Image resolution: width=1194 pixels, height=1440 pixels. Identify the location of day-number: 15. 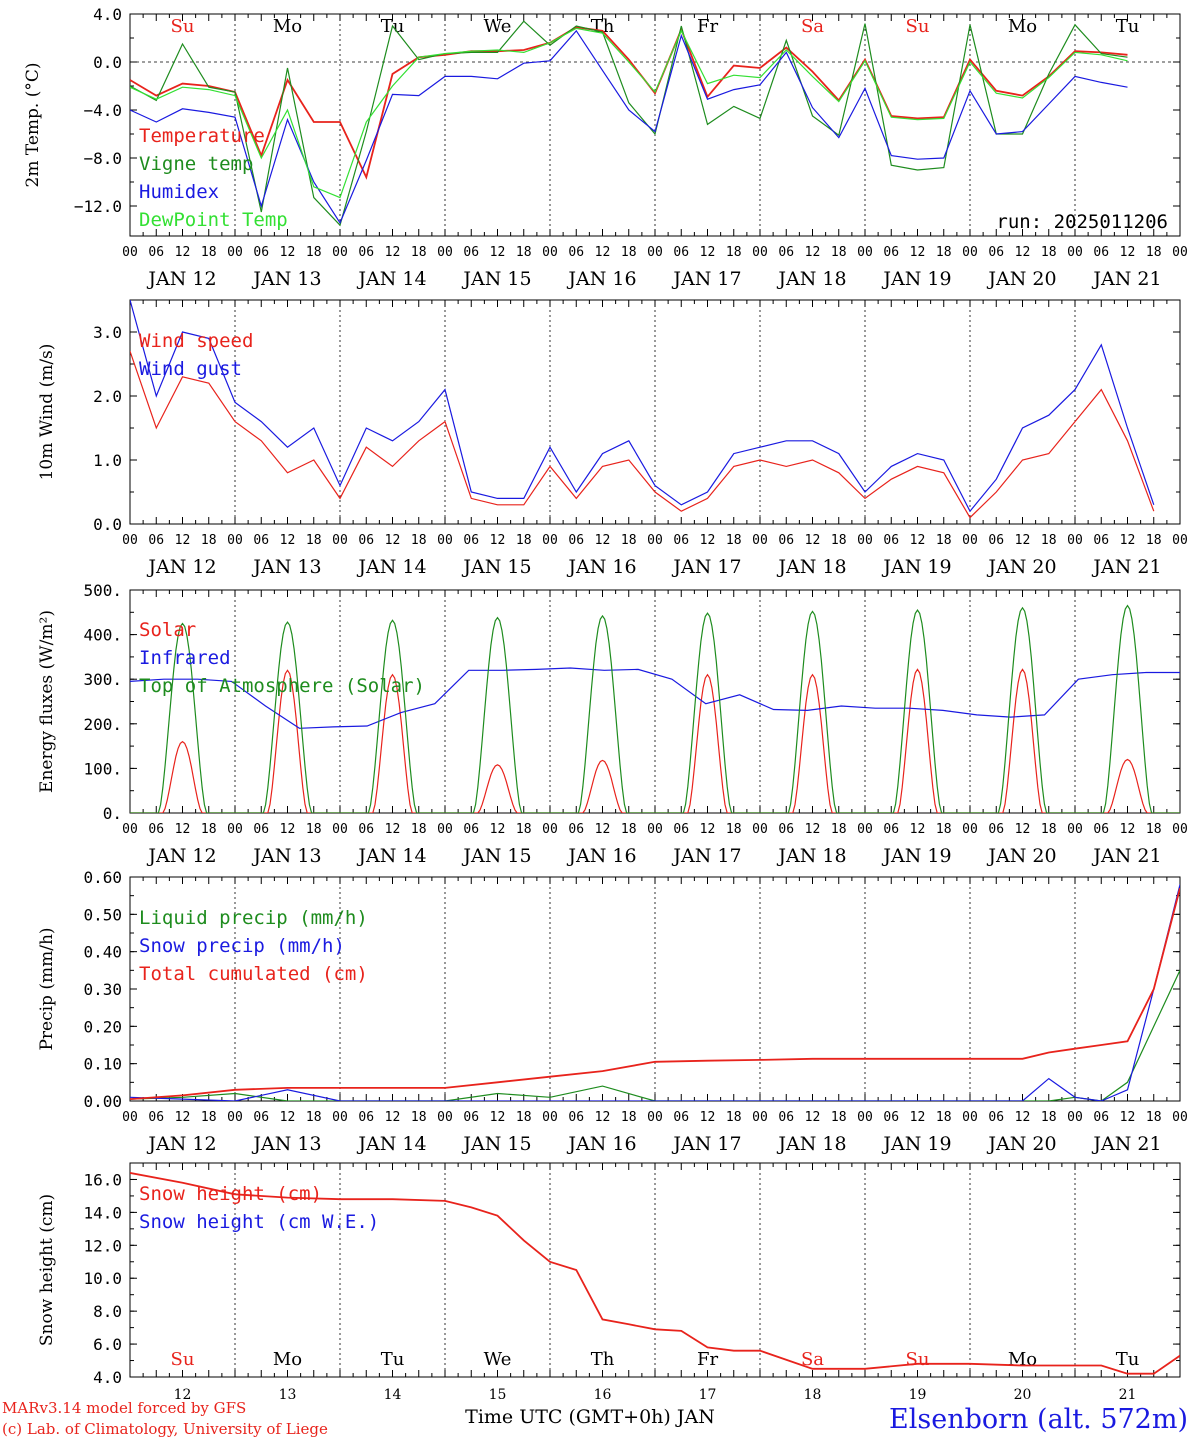
(498, 1395).